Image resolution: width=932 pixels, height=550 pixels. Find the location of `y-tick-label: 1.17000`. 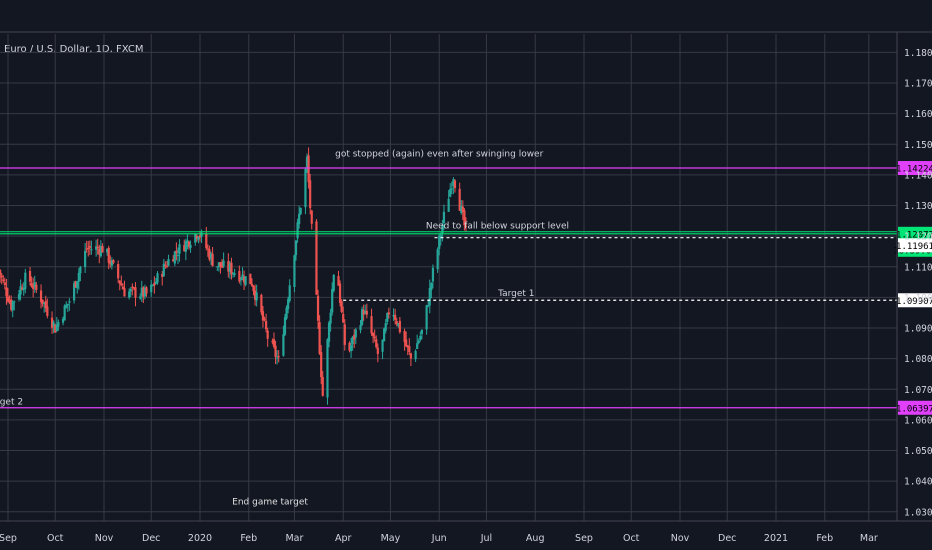

y-tick-label: 1.17000 is located at coordinates (918, 84).